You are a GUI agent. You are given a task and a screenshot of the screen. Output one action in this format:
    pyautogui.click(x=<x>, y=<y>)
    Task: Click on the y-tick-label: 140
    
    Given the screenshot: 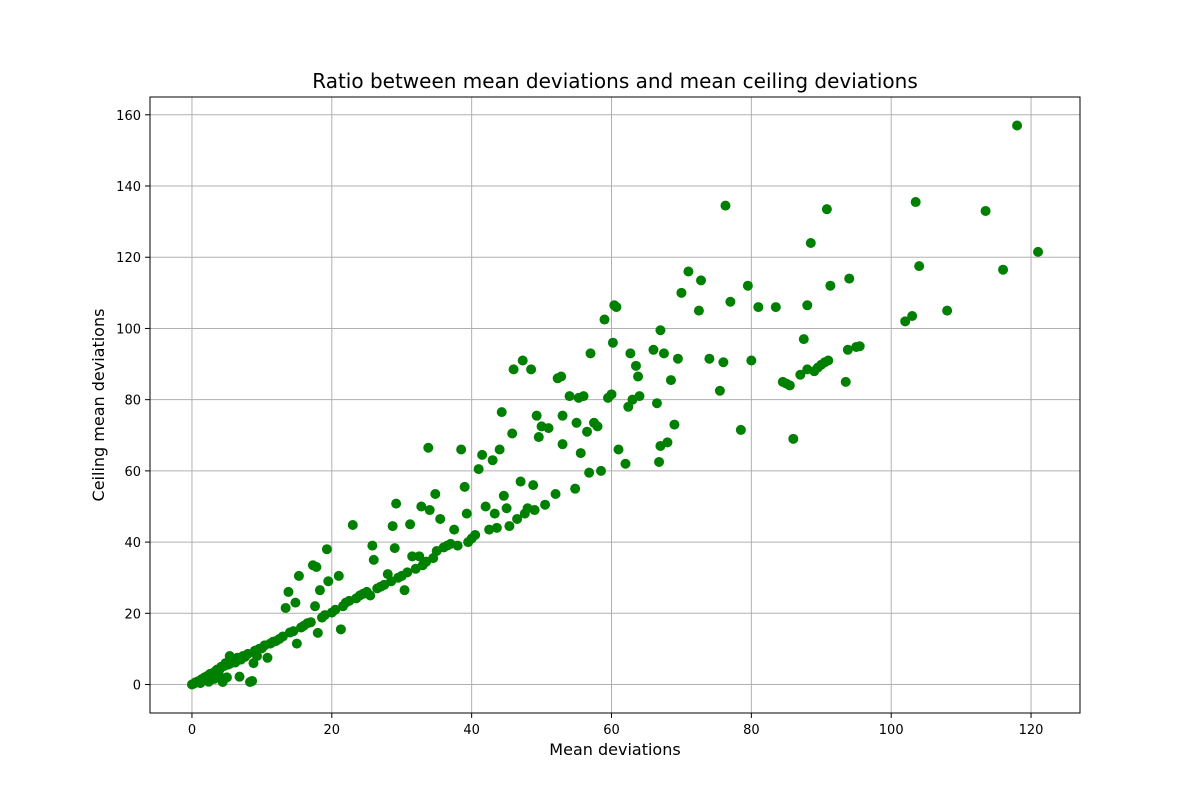 What is the action you would take?
    pyautogui.click(x=128, y=187)
    